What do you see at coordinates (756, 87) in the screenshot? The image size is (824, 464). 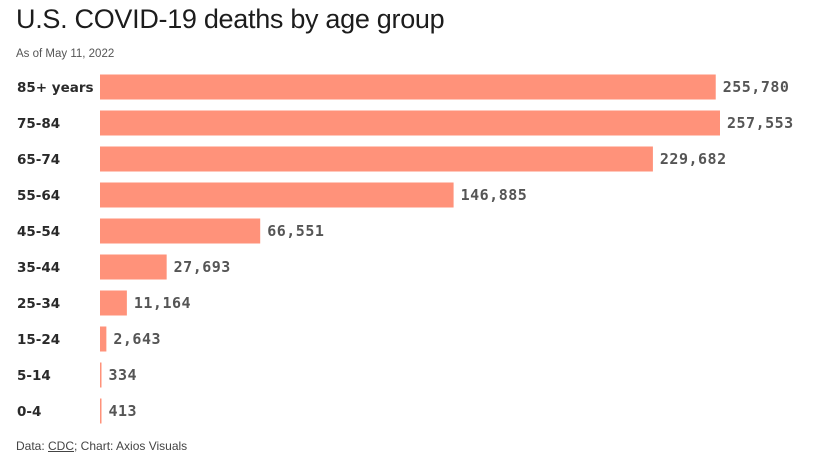 I see `value-label: 255,780` at bounding box center [756, 87].